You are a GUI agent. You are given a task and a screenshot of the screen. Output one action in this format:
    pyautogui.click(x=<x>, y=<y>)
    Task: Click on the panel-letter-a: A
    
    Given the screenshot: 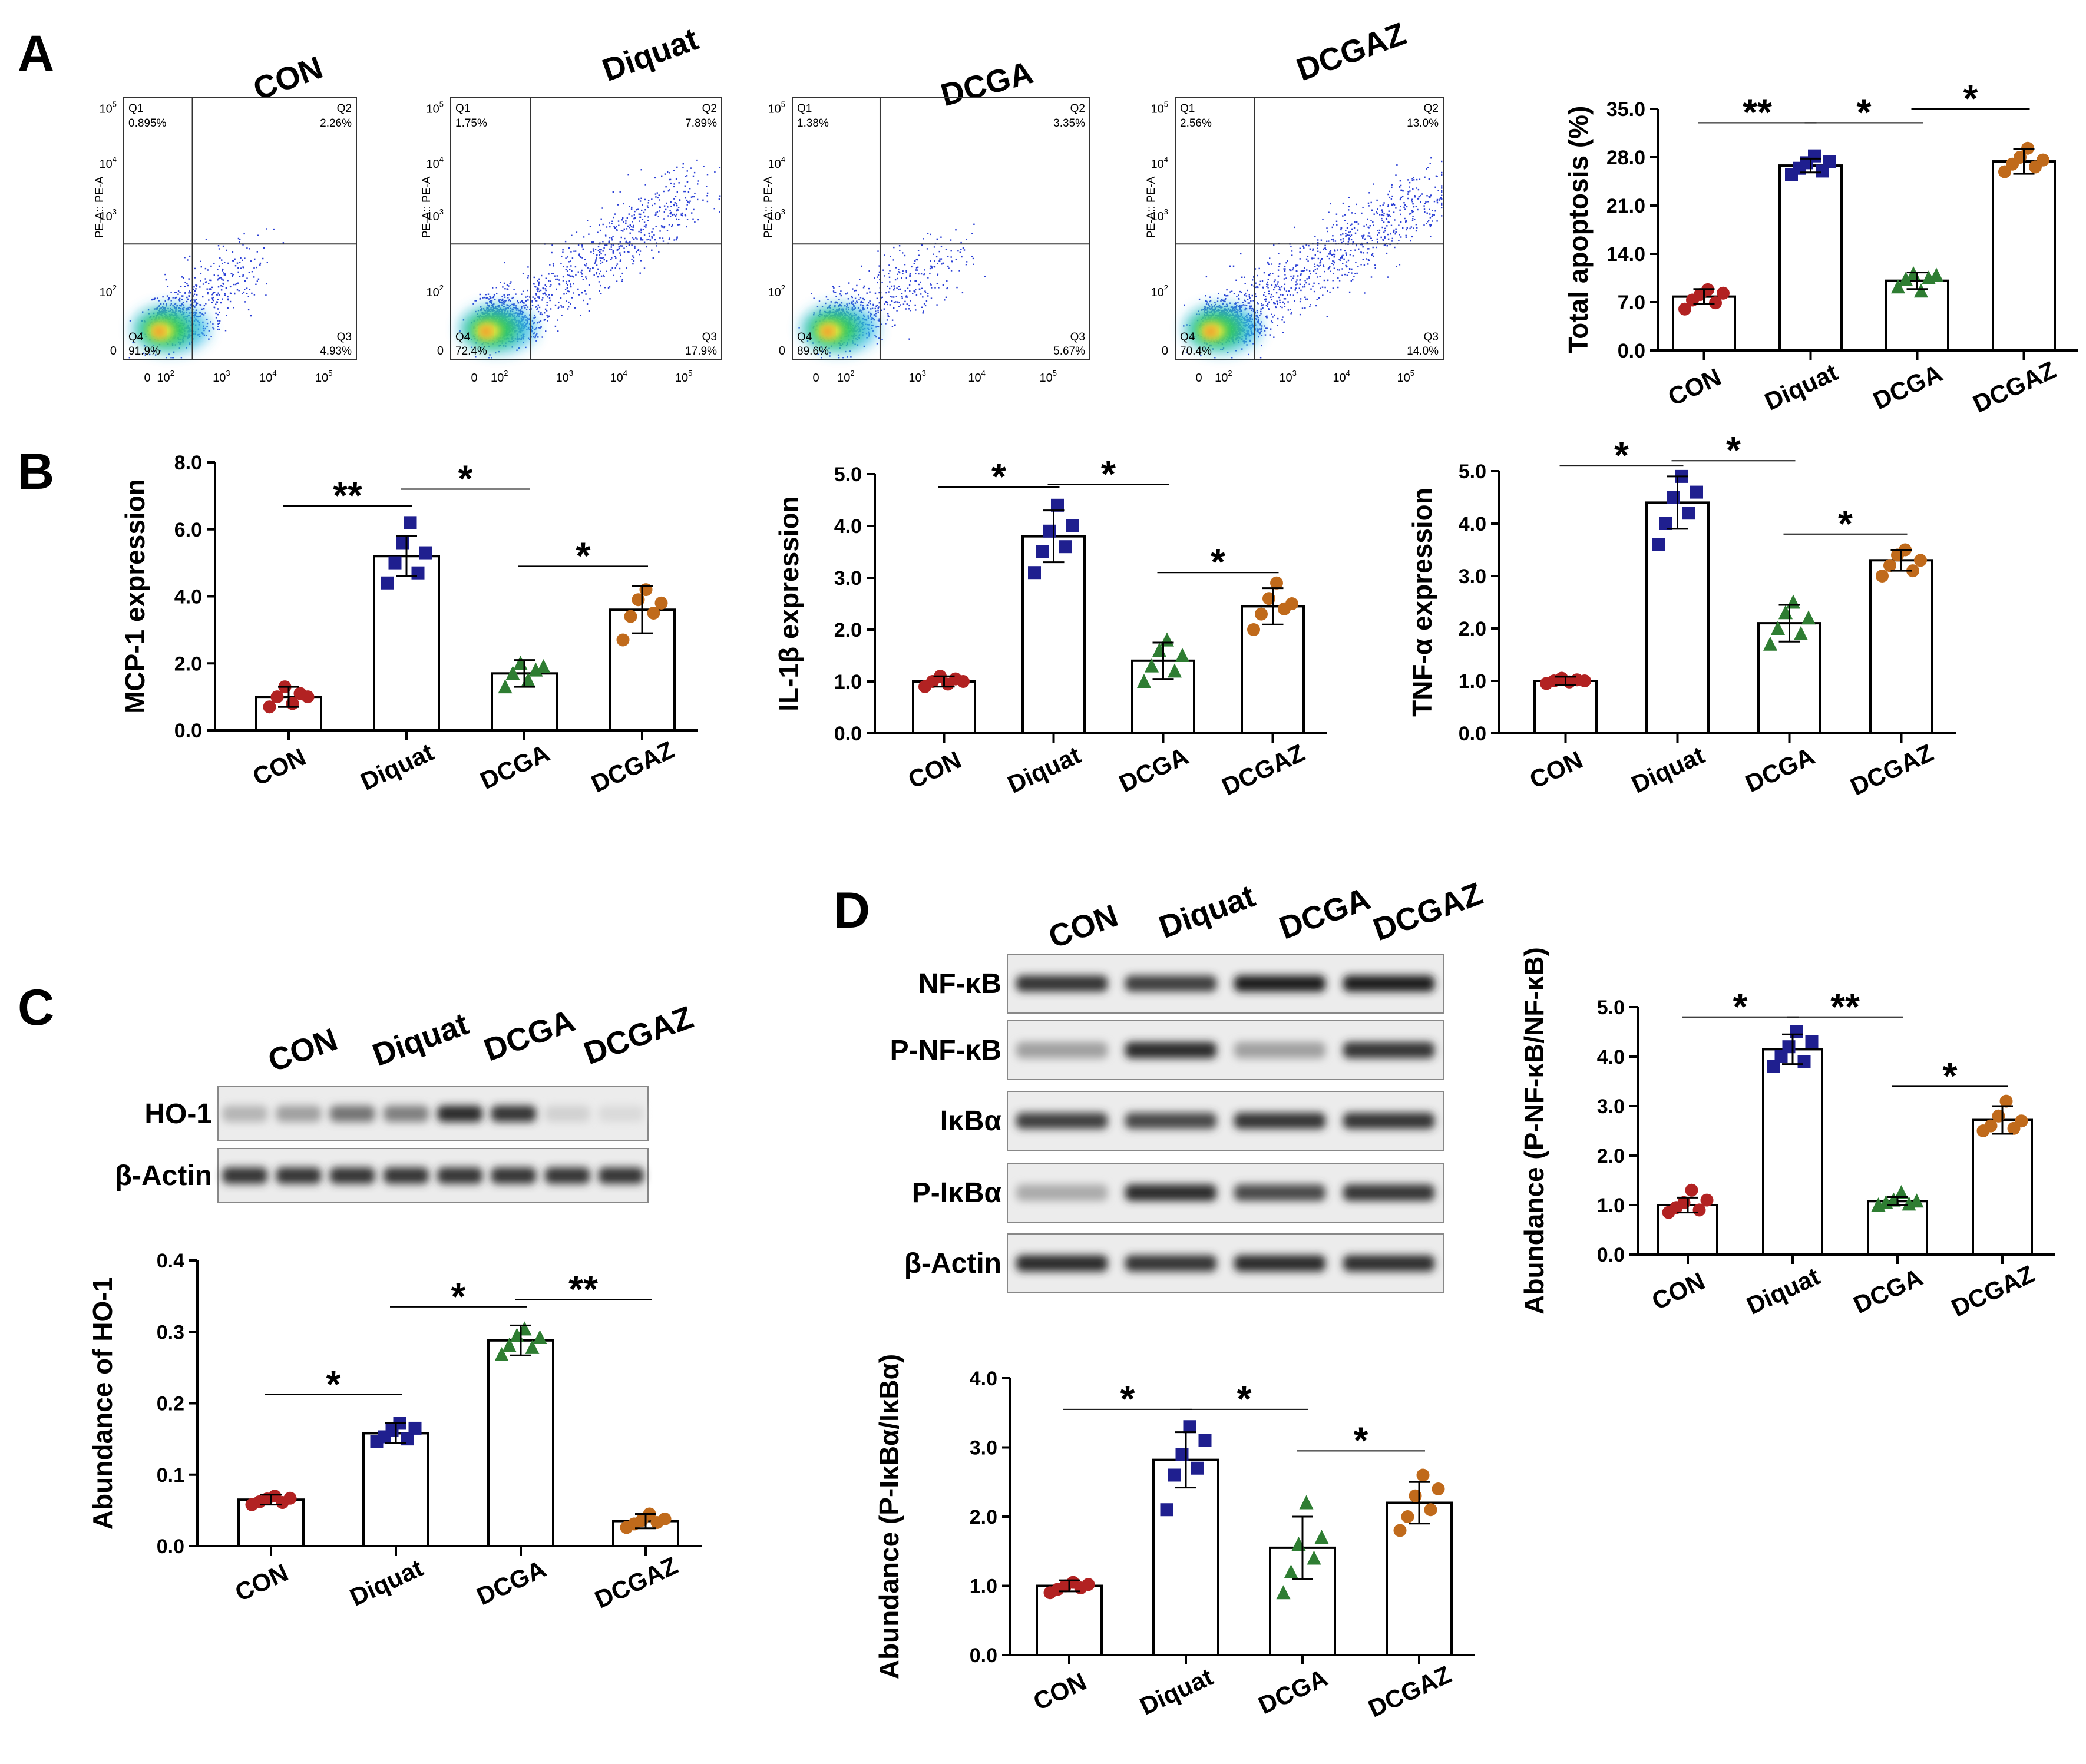 What is the action you would take?
    pyautogui.click(x=36, y=53)
    